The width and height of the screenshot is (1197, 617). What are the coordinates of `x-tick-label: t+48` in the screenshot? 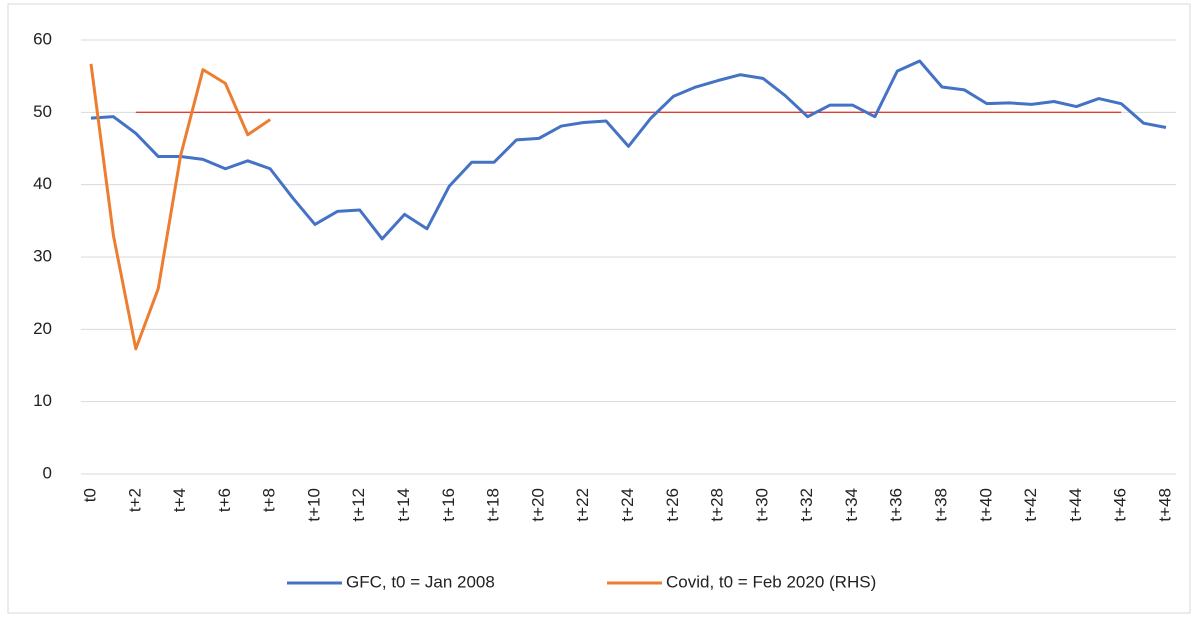 It's located at (1164, 505).